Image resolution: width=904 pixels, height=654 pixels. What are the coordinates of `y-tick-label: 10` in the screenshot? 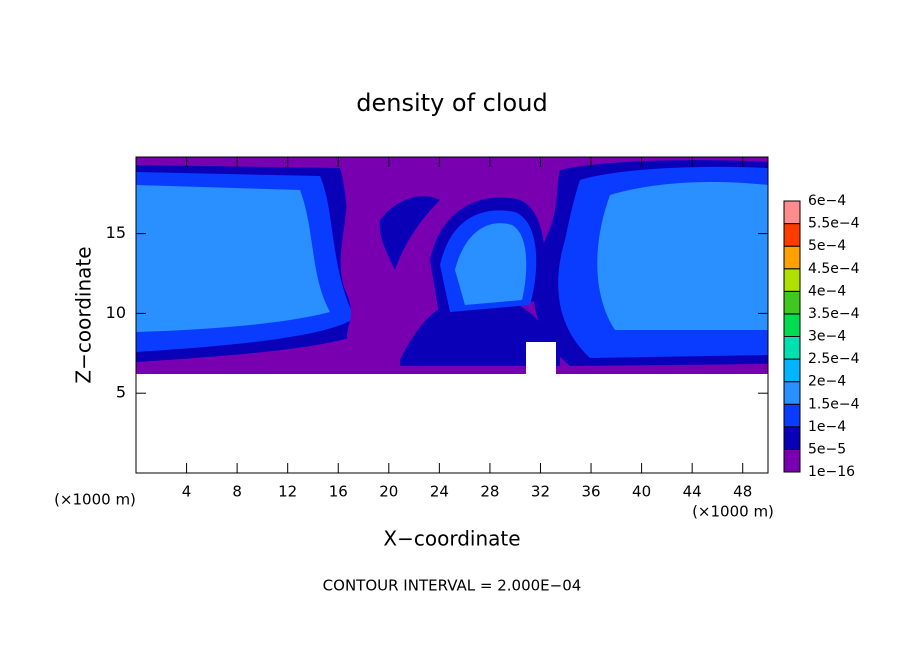 It's located at (116, 312).